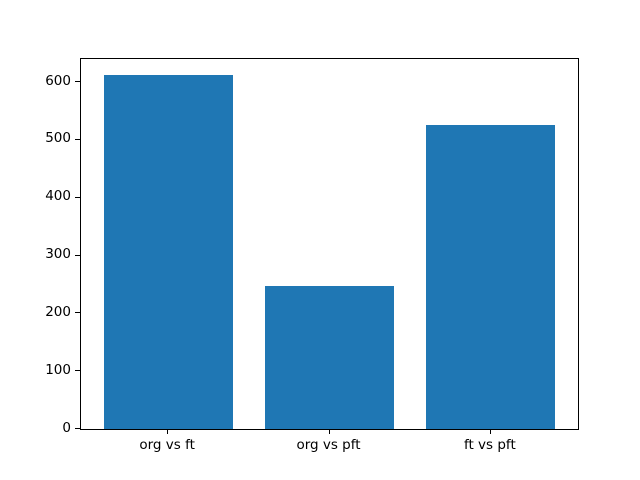 This screenshot has height=480, width=640. I want to click on y-tick-label: 0, so click(66, 427).